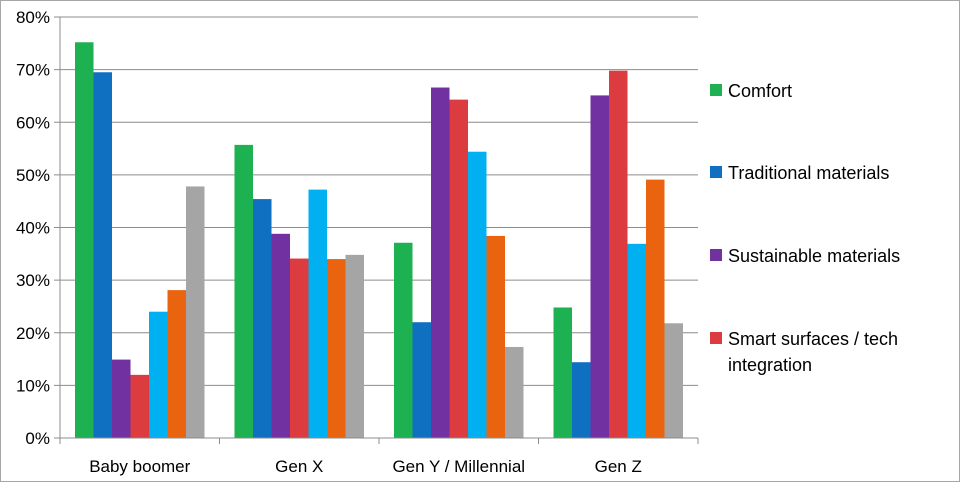 The height and width of the screenshot is (482, 960). I want to click on legend-label-line2: integration, so click(770, 365).